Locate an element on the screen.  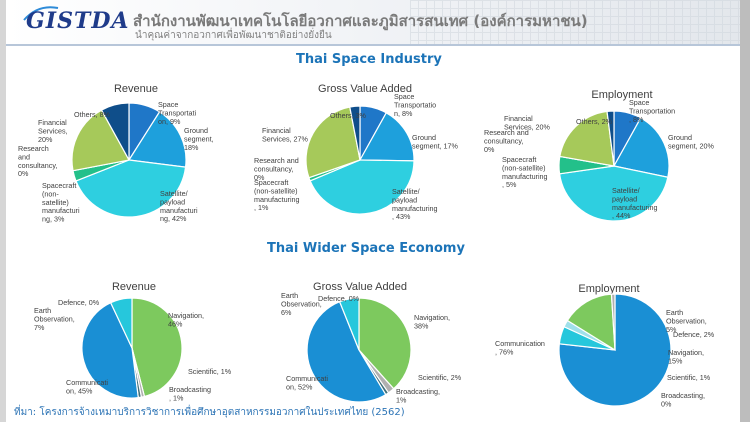
pie-slice-thai-space-industry-gross-value-added-ground-segment is located at coordinates (386, 136).